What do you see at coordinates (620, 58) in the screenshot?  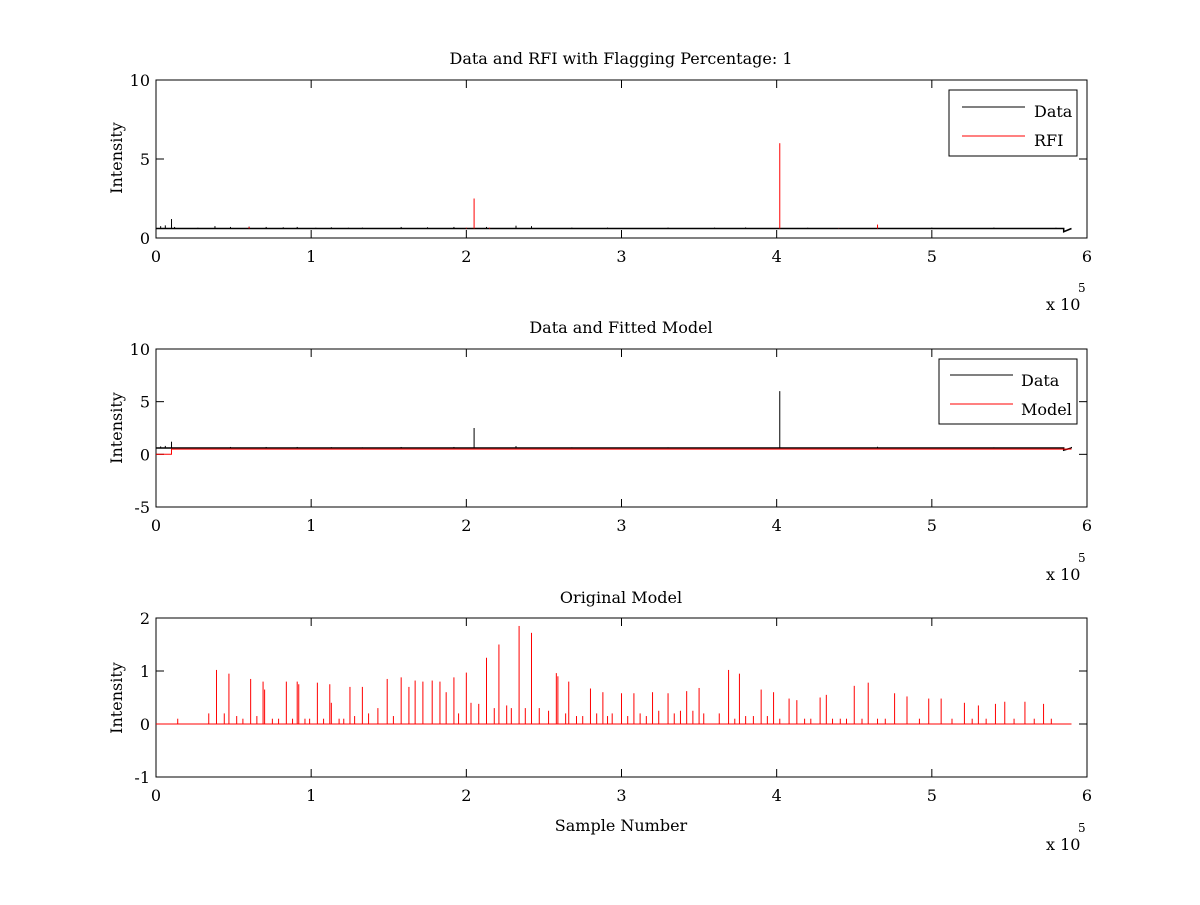 I see `subplot-title: Data and RFI with Flagging Percentage: 1` at bounding box center [620, 58].